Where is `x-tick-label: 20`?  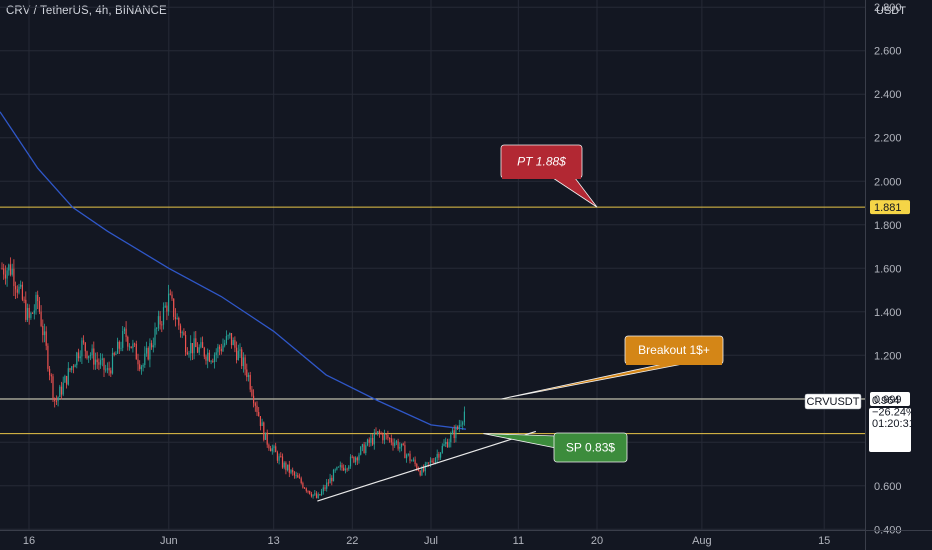
x-tick-label: 20 is located at coordinates (597, 541).